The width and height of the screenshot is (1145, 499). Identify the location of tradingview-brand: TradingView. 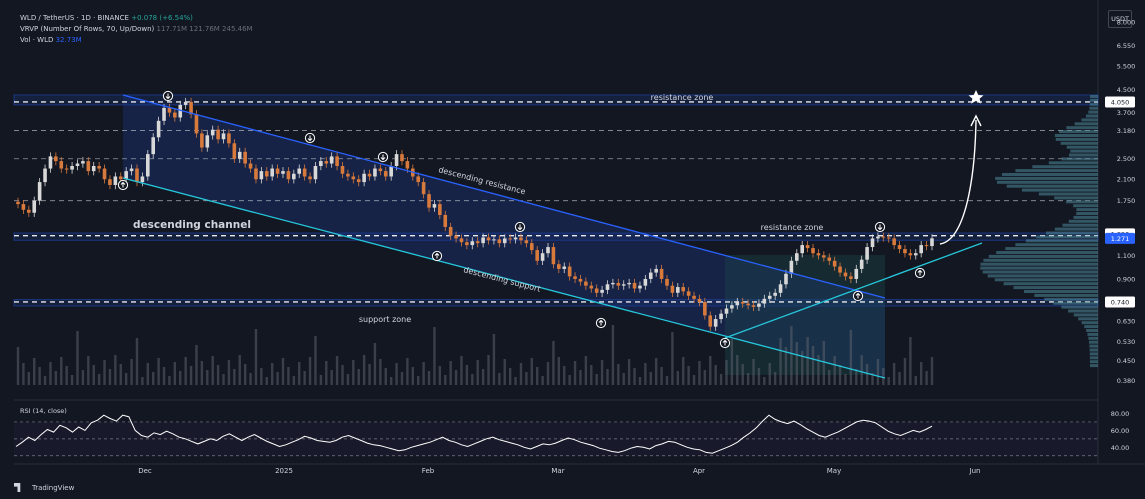
(44, 487).